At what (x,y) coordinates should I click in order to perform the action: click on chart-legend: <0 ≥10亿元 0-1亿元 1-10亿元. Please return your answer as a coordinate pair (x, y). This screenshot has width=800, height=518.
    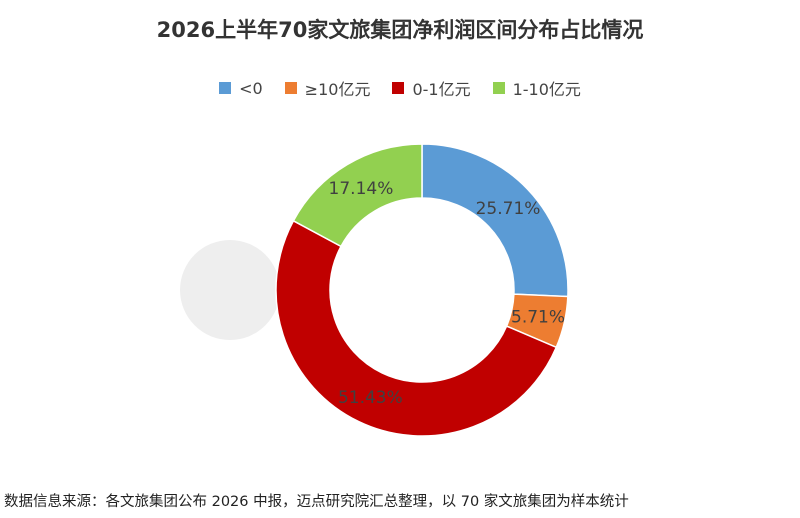
    Looking at the image, I should click on (400, 88).